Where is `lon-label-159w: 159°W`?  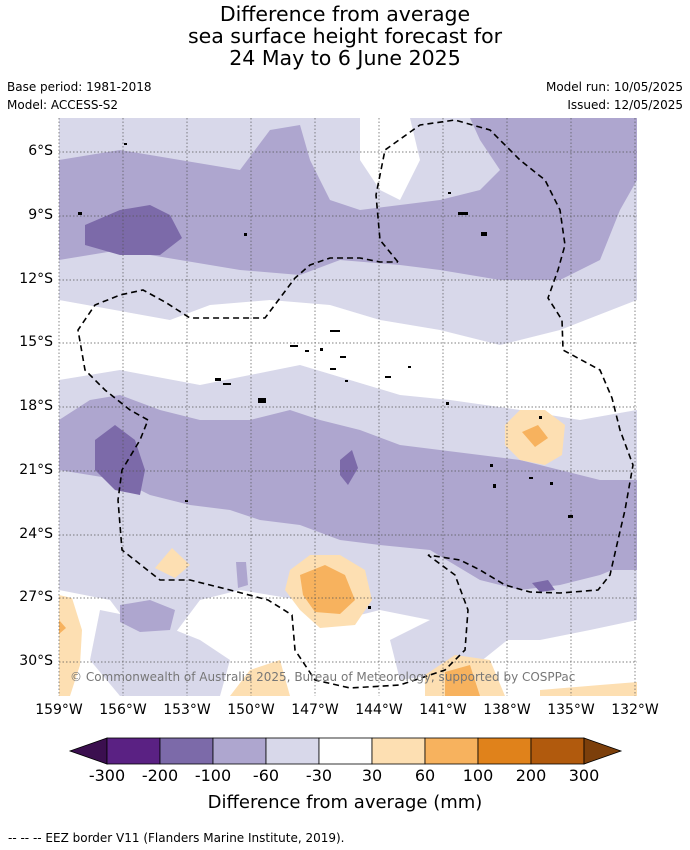 lon-label-159w: 159°W is located at coordinates (59, 710).